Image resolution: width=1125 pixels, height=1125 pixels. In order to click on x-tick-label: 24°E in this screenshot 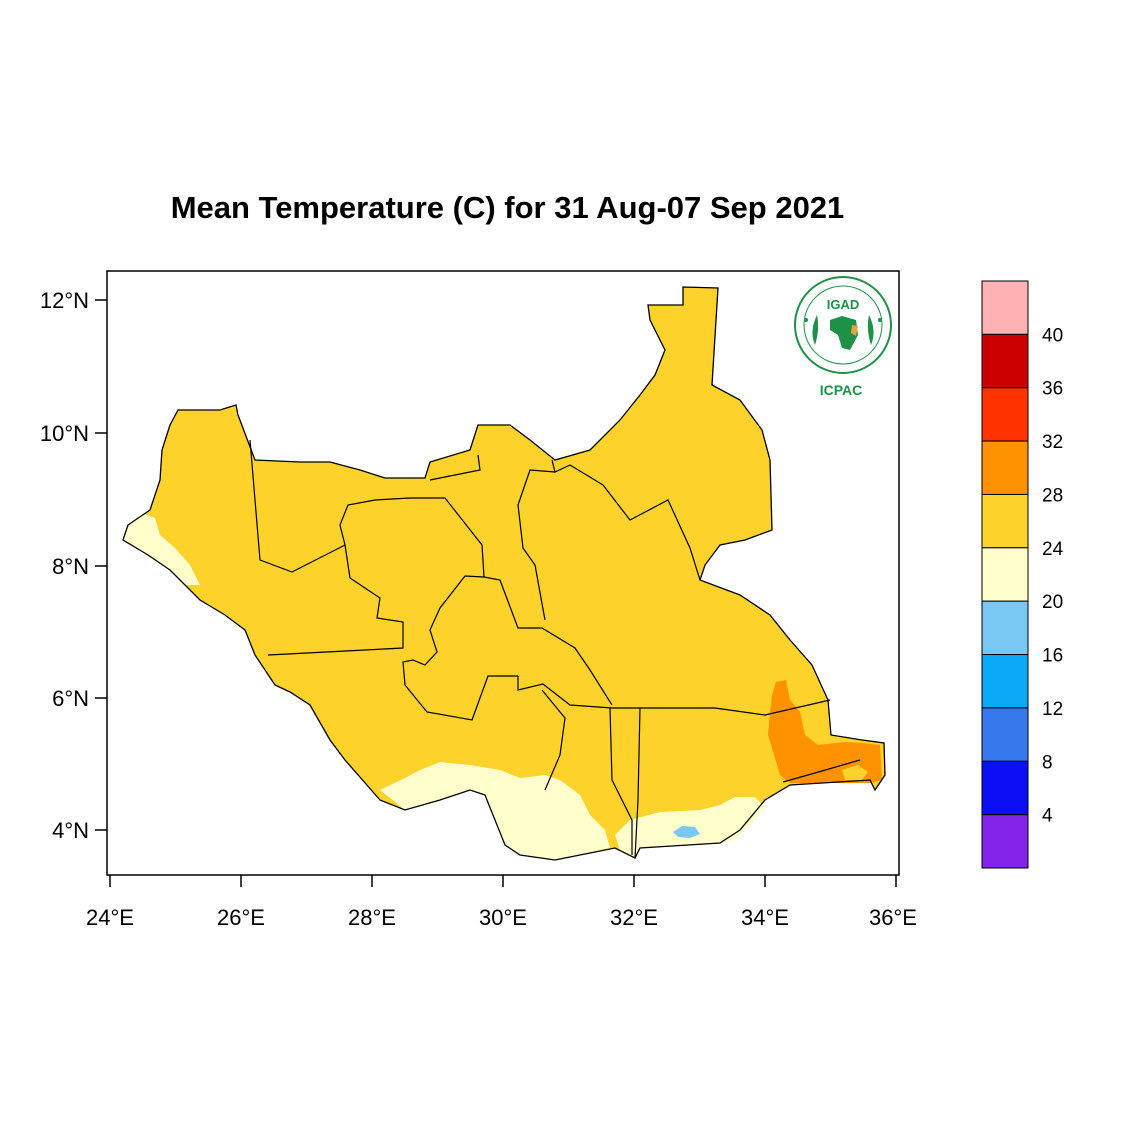, I will do `click(110, 917)`.